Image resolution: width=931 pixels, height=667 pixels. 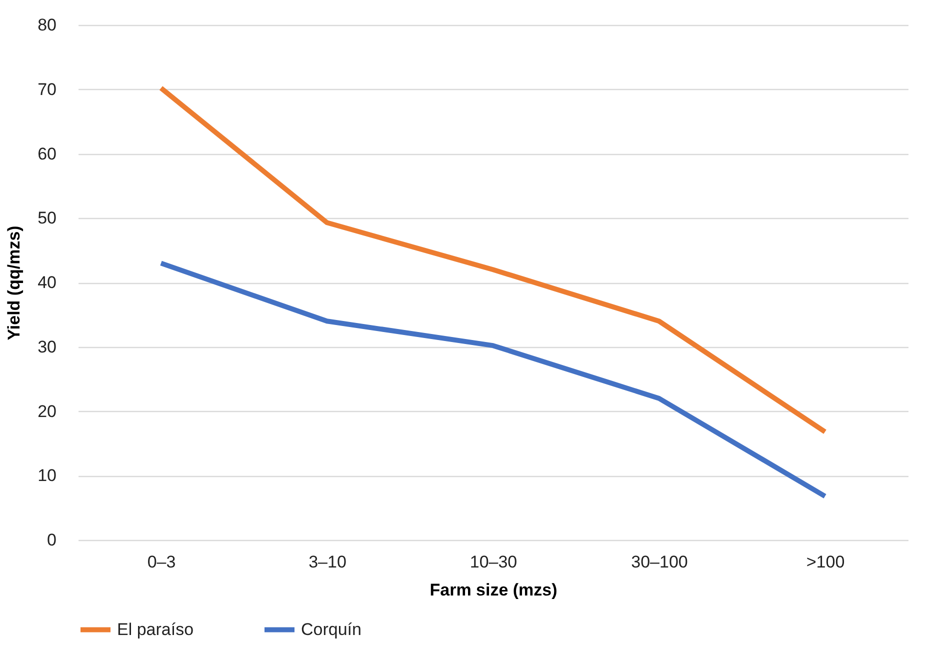 I want to click on x-tick-label: 0–3, so click(x=161, y=562).